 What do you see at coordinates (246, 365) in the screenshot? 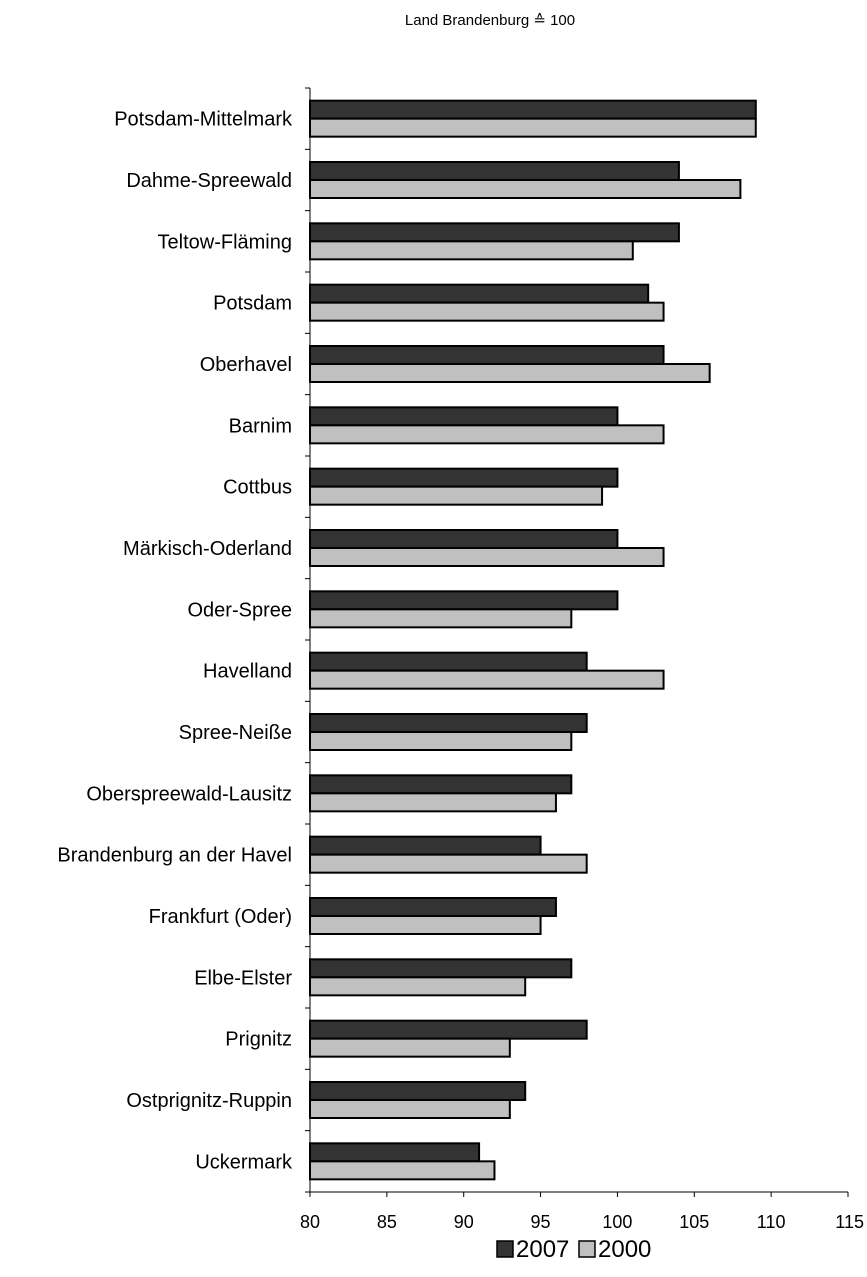
I see `category-label: Oberhavel` at bounding box center [246, 365].